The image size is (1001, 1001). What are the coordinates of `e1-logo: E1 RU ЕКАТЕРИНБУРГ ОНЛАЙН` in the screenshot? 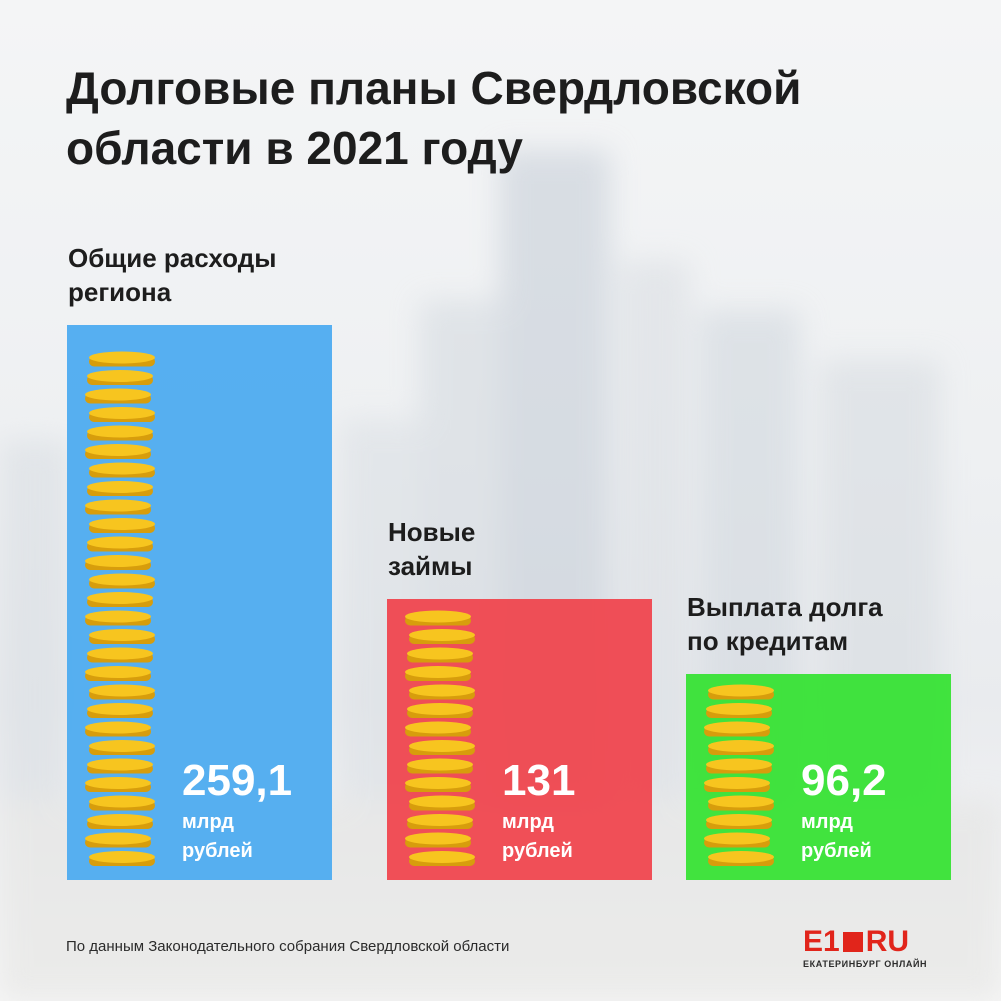 It's located at (873, 951).